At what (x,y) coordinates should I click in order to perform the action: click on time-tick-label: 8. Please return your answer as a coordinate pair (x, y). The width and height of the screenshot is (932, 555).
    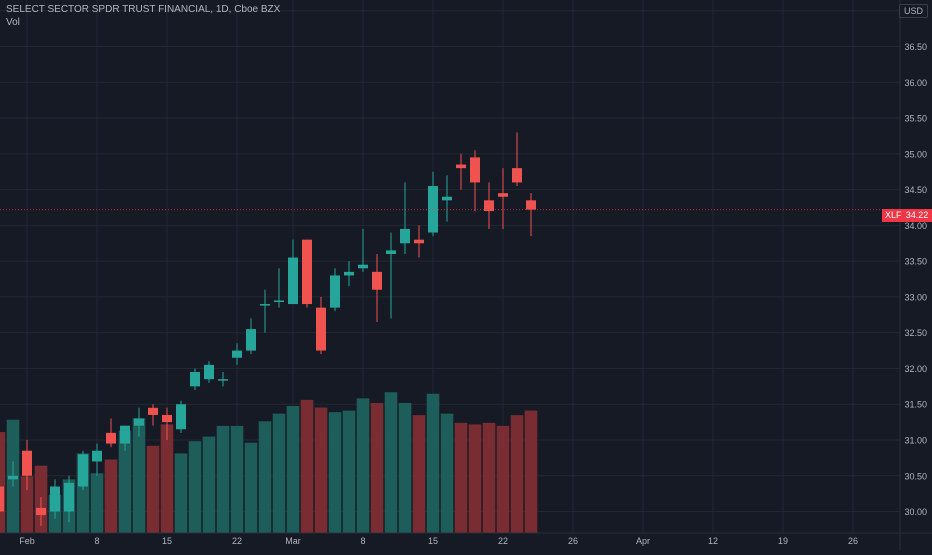
    Looking at the image, I should click on (362, 541).